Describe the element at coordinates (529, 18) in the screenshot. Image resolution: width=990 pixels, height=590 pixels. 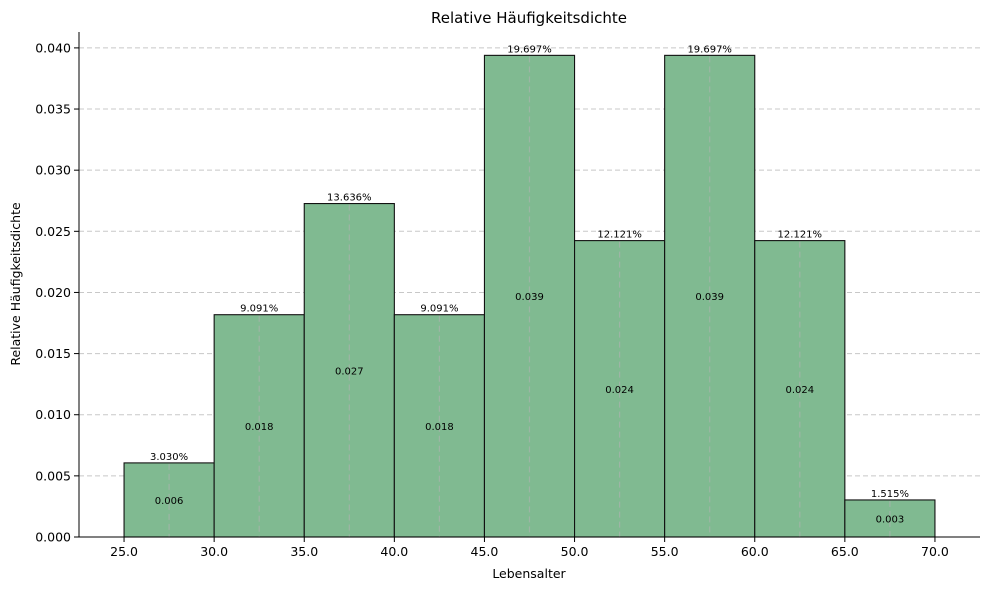
I see `chart-title: Relative Häufigkeitsdichte` at that location.